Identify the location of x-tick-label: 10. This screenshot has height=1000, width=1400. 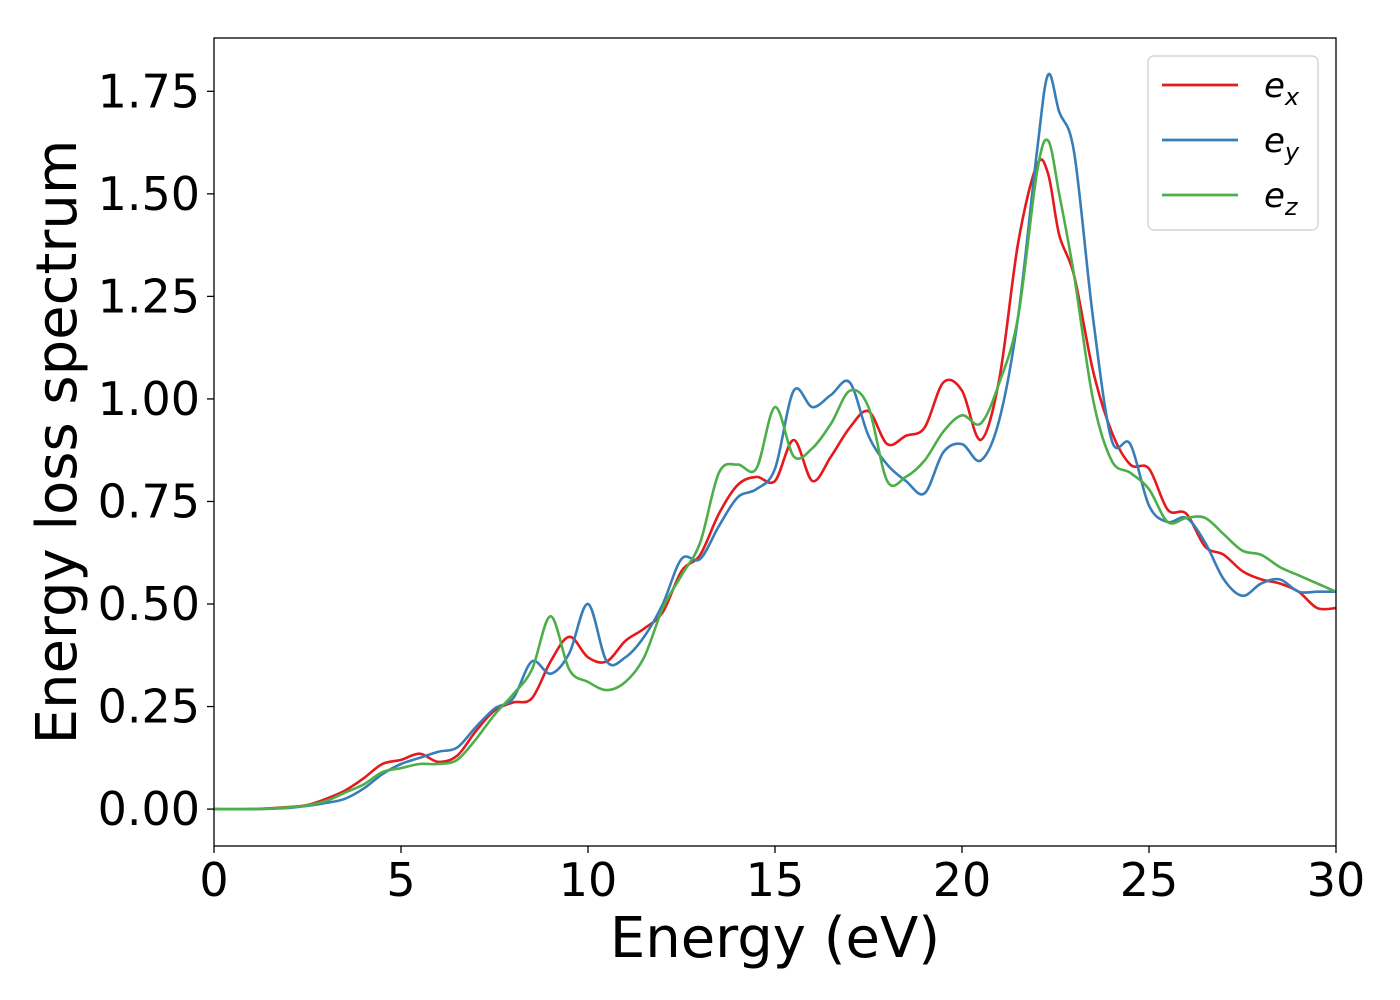
(588, 880).